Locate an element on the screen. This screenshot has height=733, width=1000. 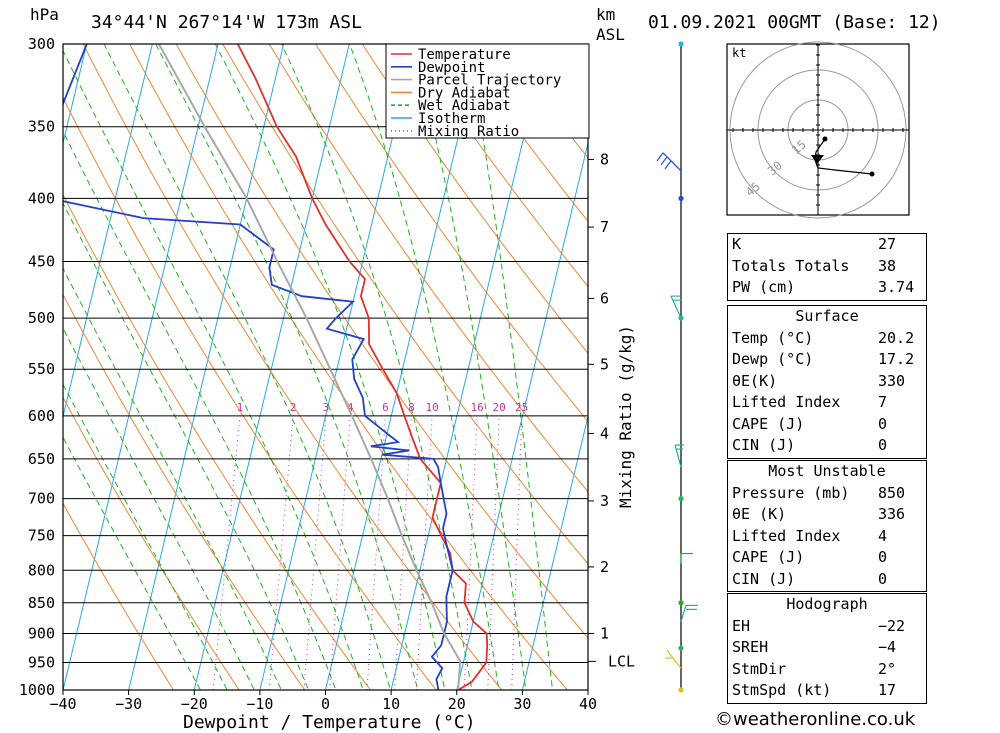
index-row-pw: PW (cm) 3.74 is located at coordinates (823, 287).